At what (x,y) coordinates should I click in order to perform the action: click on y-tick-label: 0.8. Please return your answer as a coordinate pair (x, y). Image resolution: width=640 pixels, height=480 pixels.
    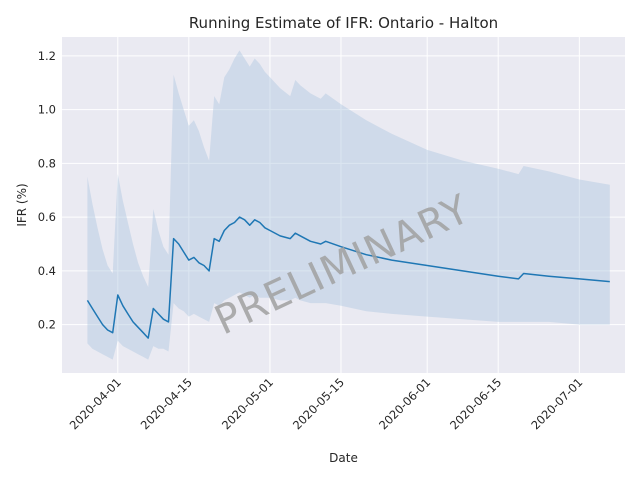
    Looking at the image, I should click on (47, 163).